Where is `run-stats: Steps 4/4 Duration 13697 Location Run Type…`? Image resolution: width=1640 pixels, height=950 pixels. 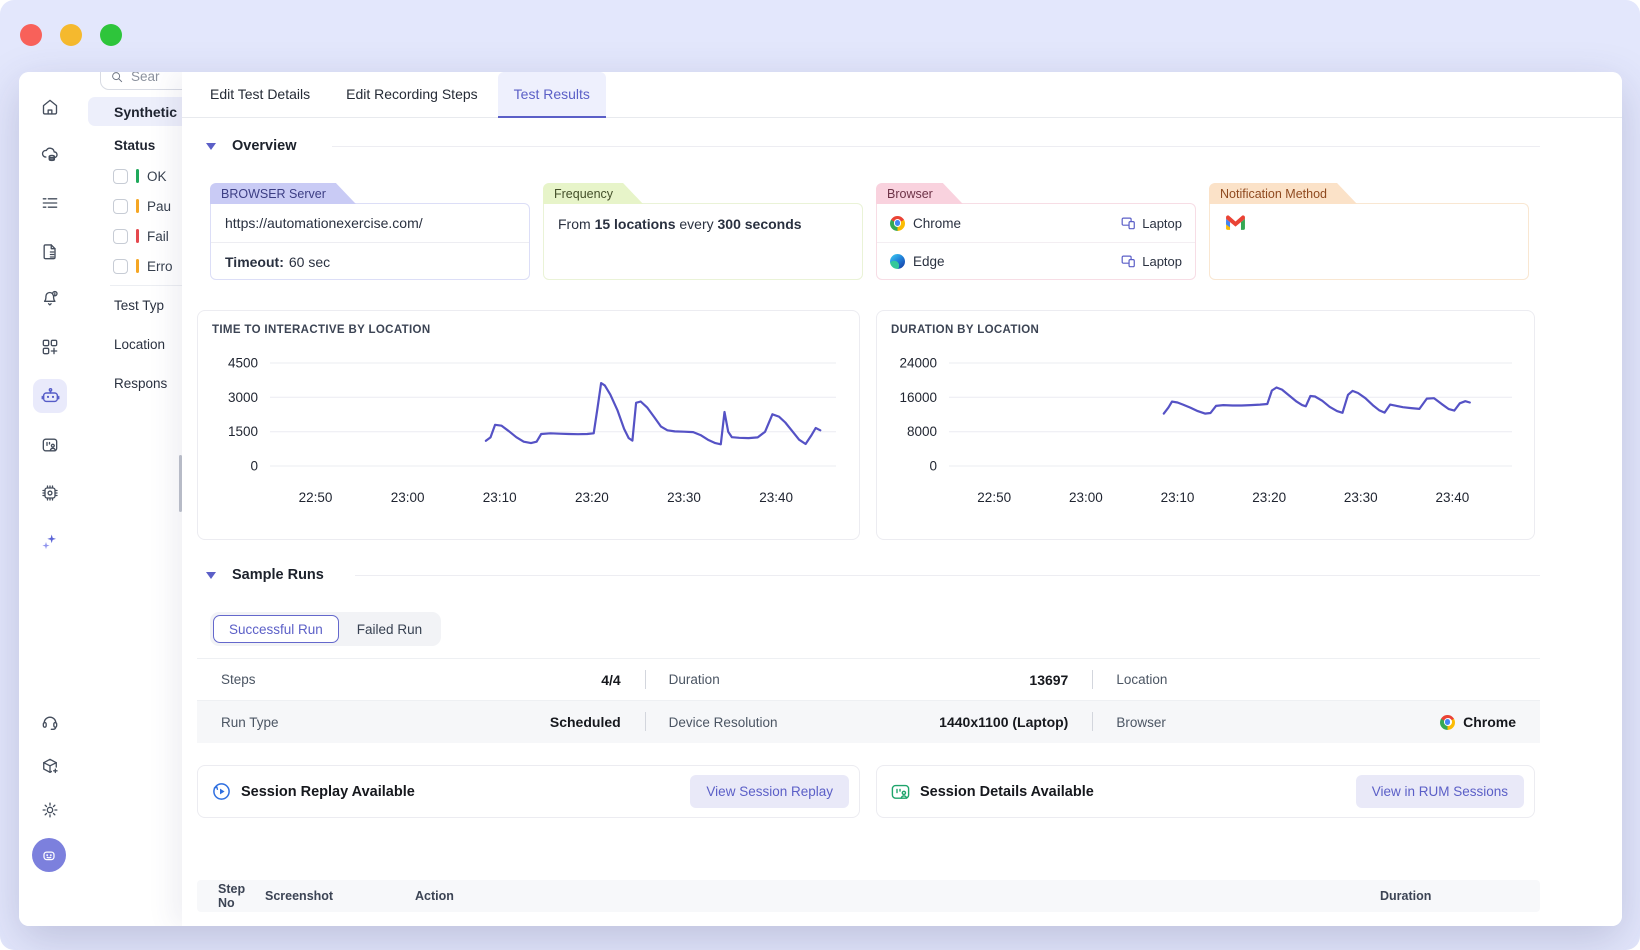
run-stats: Steps 4/4 Duration 13697 Location Run Type… is located at coordinates (868, 700).